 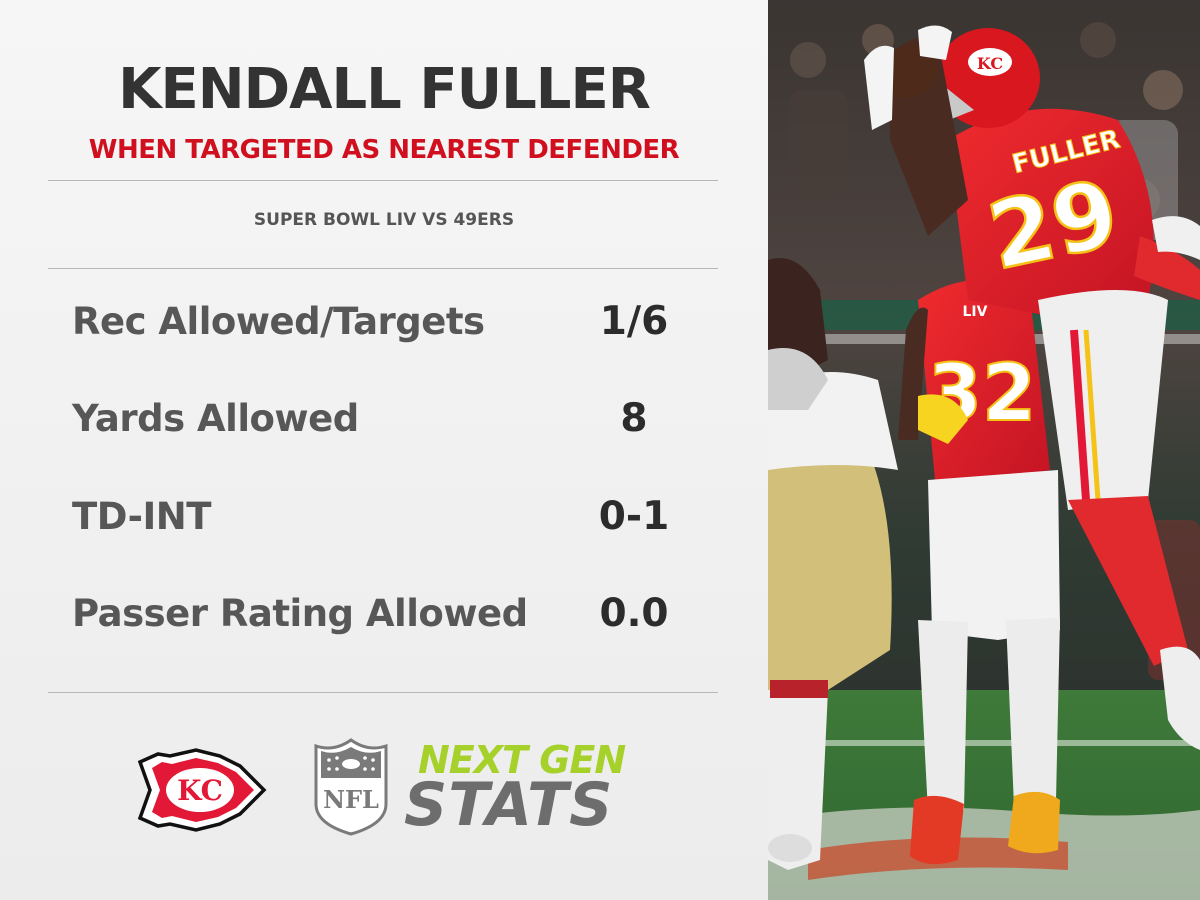 What do you see at coordinates (990, 63) in the screenshot?
I see `helmet-logo: KC` at bounding box center [990, 63].